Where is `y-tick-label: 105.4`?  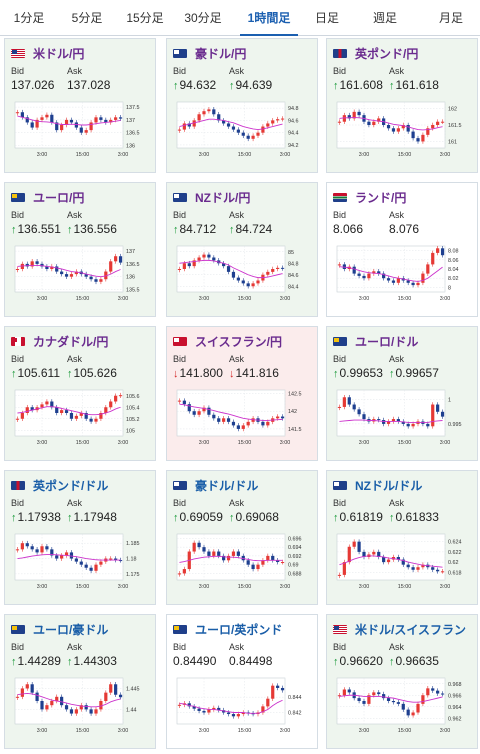
y-tick-label: 105.4 is located at coordinates (133, 408).